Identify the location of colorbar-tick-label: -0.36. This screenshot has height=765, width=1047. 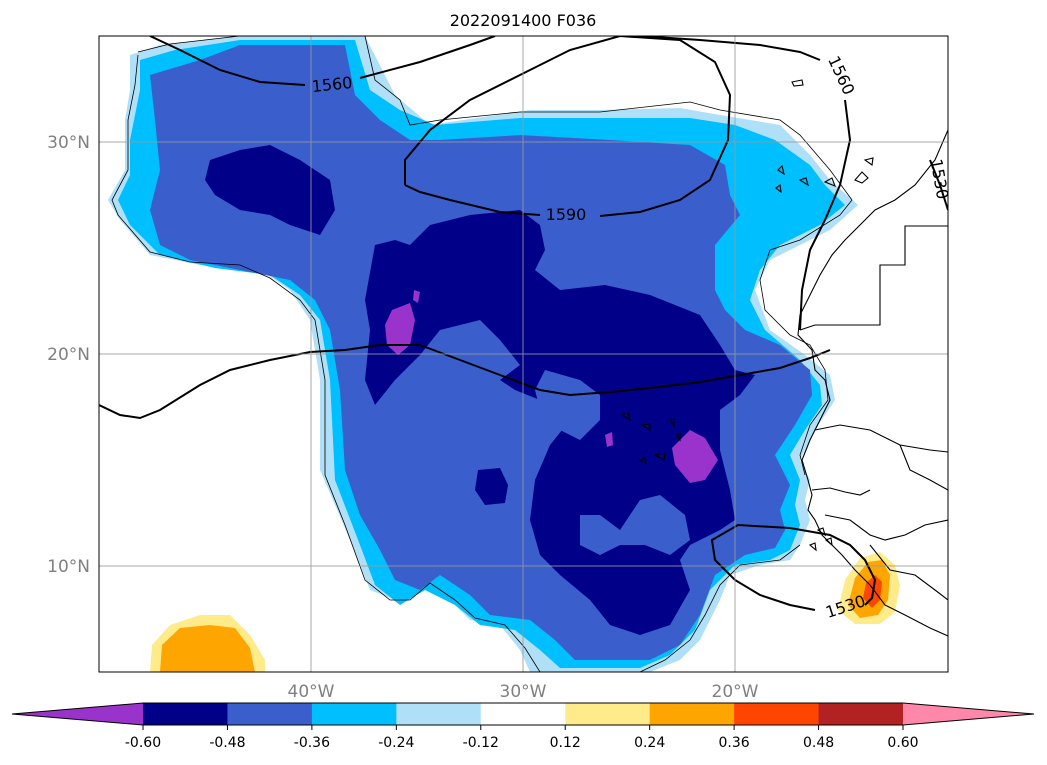
(312, 743).